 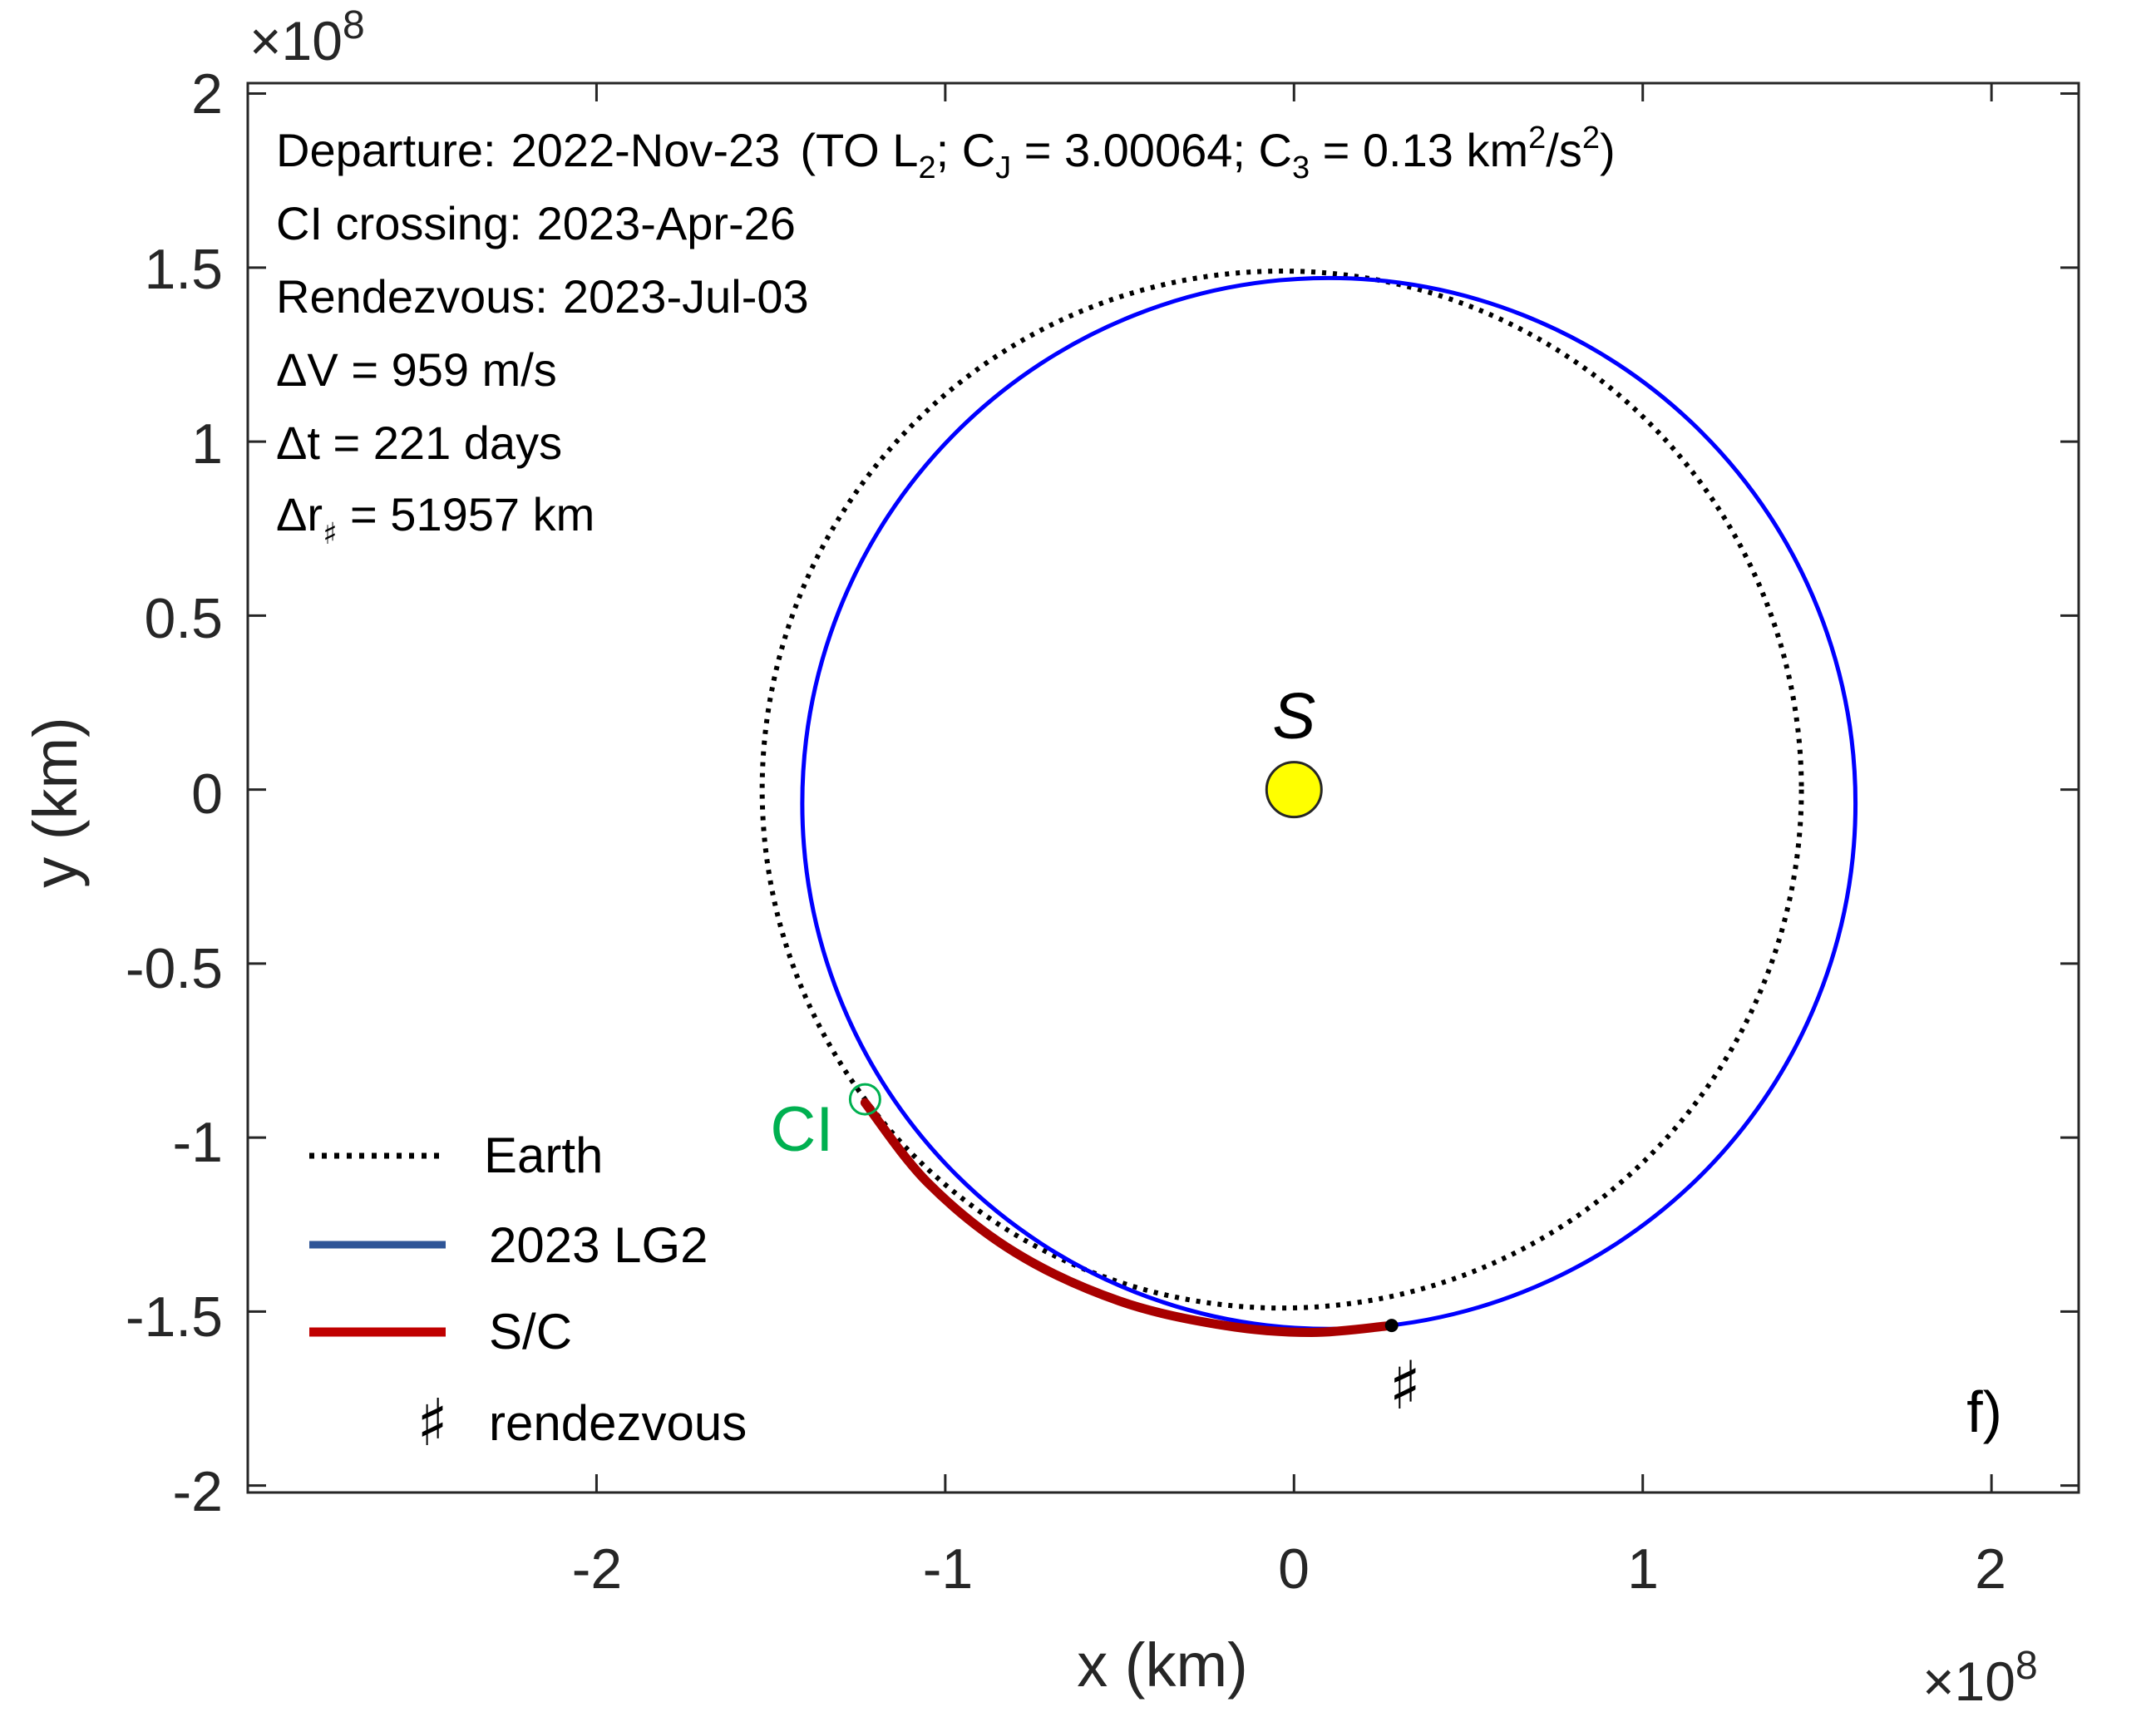 I want to click on legend: ♯ Earth 2023 LG2 S/C rendezvous, so click(x=528, y=1294).